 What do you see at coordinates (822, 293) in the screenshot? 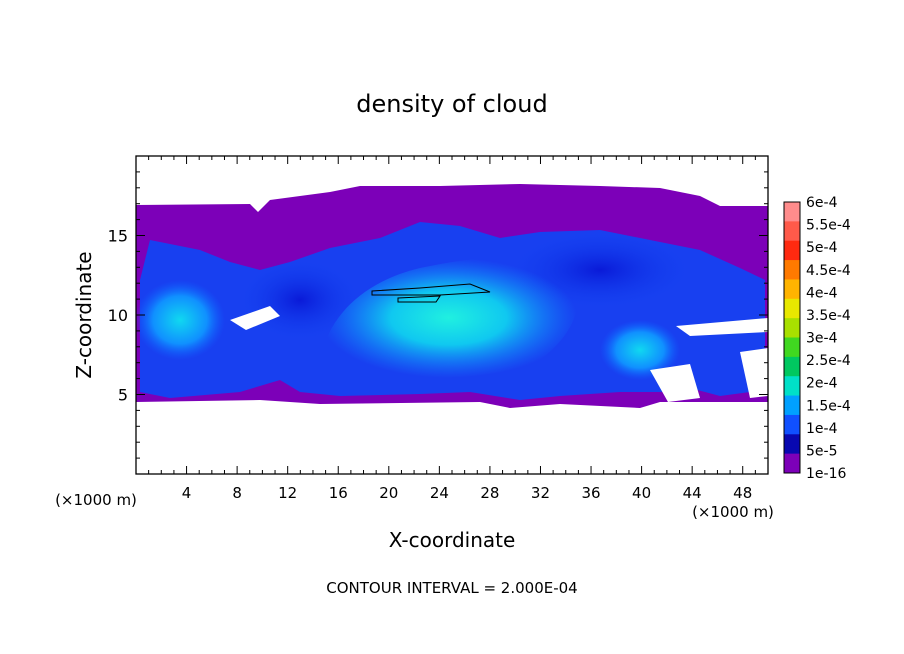
I see `colorbar-label: 4e-4` at bounding box center [822, 293].